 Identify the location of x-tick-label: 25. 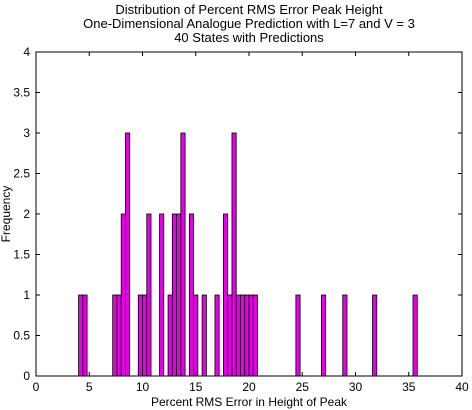
(303, 387).